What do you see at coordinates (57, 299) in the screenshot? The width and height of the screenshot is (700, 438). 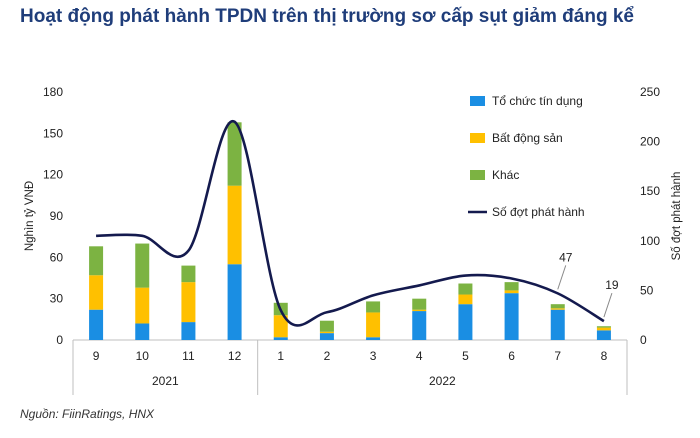 I see `y-left-tick-label: 30` at bounding box center [57, 299].